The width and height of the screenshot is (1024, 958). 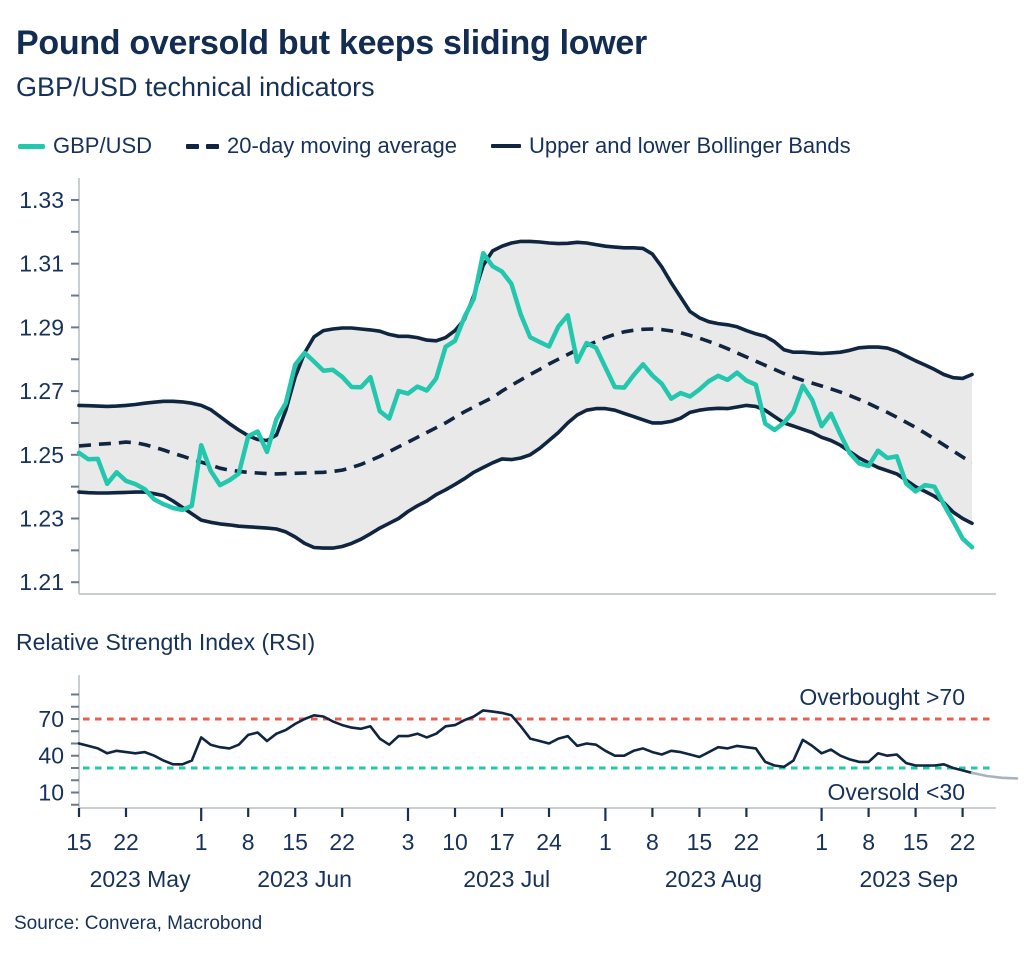 I want to click on date-tick-label: 24, so click(x=549, y=842).